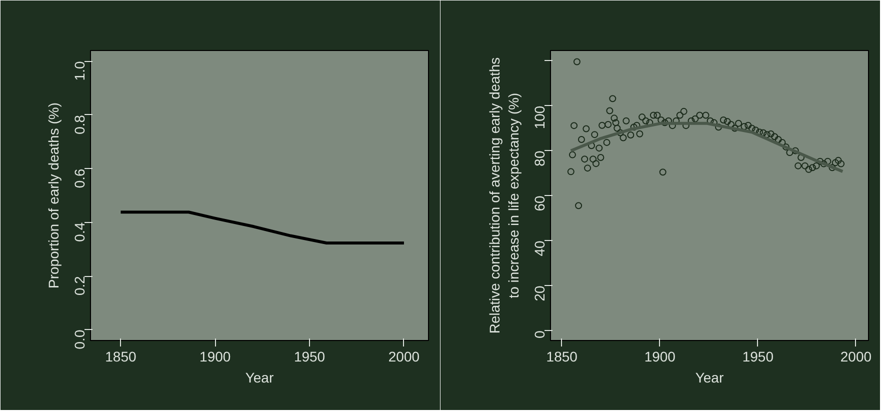 This screenshot has width=887, height=412. What do you see at coordinates (540, 158) in the screenshot?
I see `y-tick-label: 80` at bounding box center [540, 158].